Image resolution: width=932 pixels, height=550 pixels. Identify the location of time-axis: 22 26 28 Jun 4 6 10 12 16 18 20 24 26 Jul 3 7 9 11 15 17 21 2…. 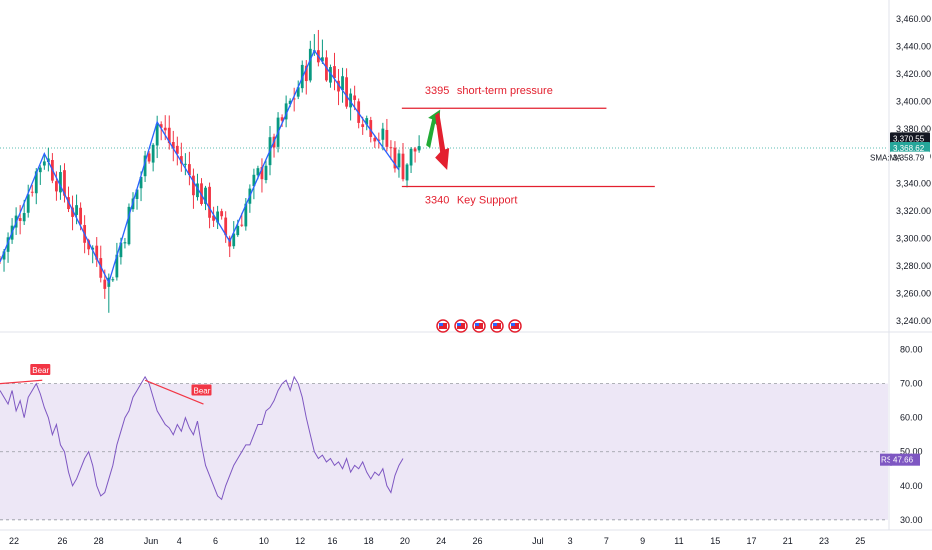
(437, 541).